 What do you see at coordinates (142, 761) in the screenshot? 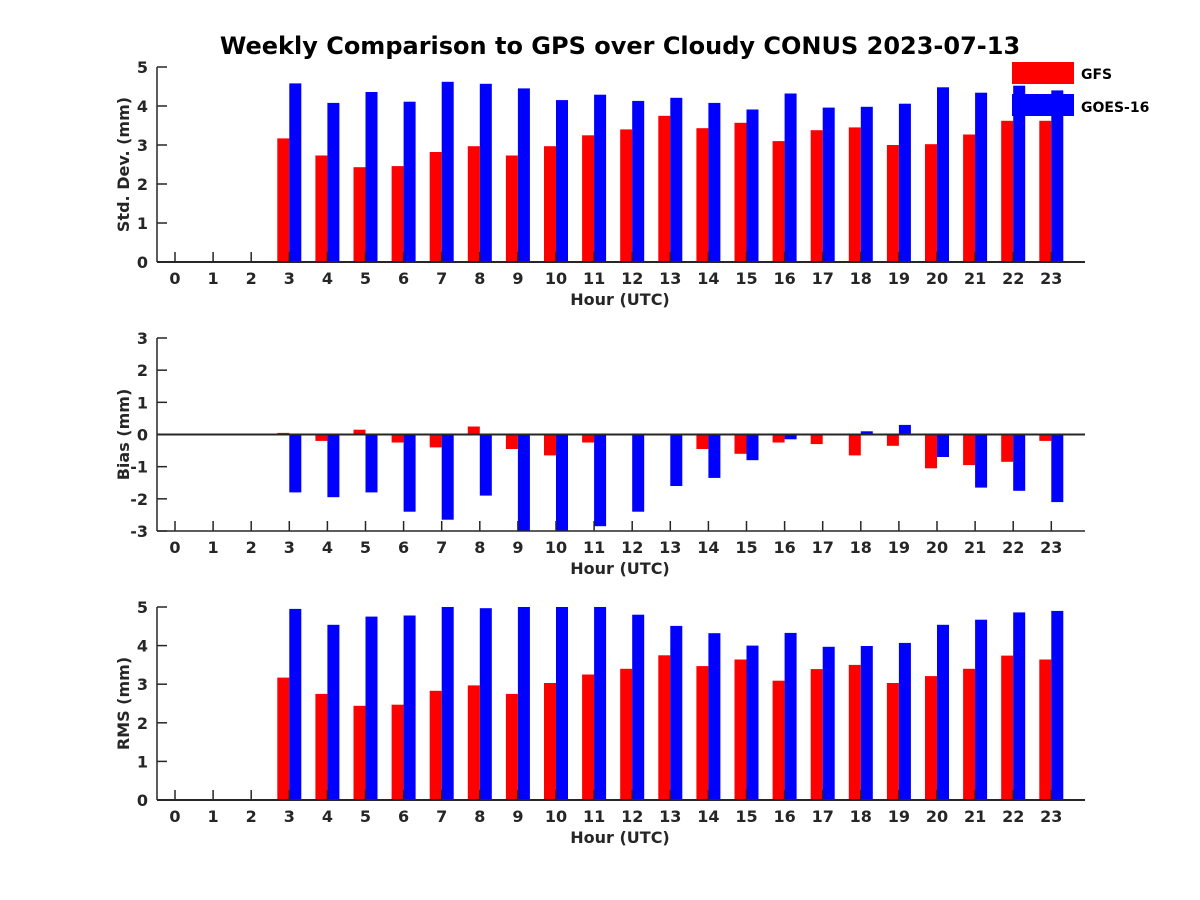
I see `y-tick-label: 1` at bounding box center [142, 761].